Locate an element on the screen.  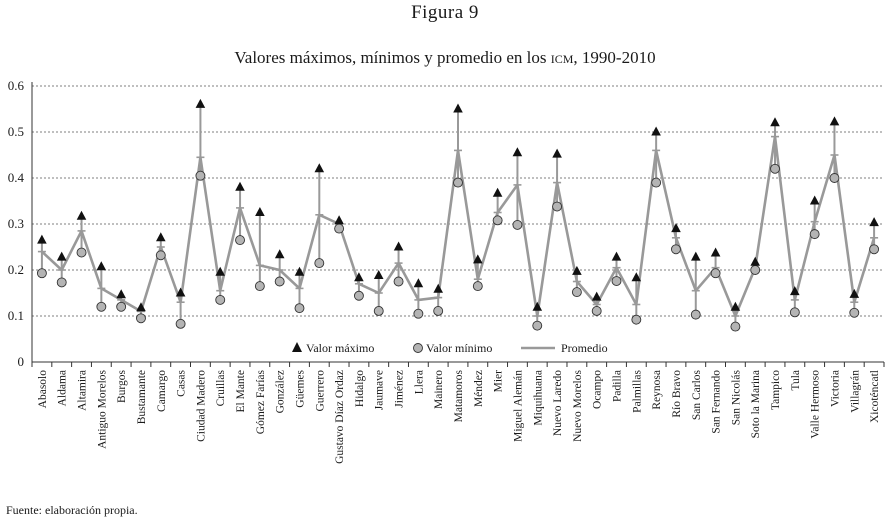
x-category-label-35: San Nicolás is located at coordinates (736, 397).